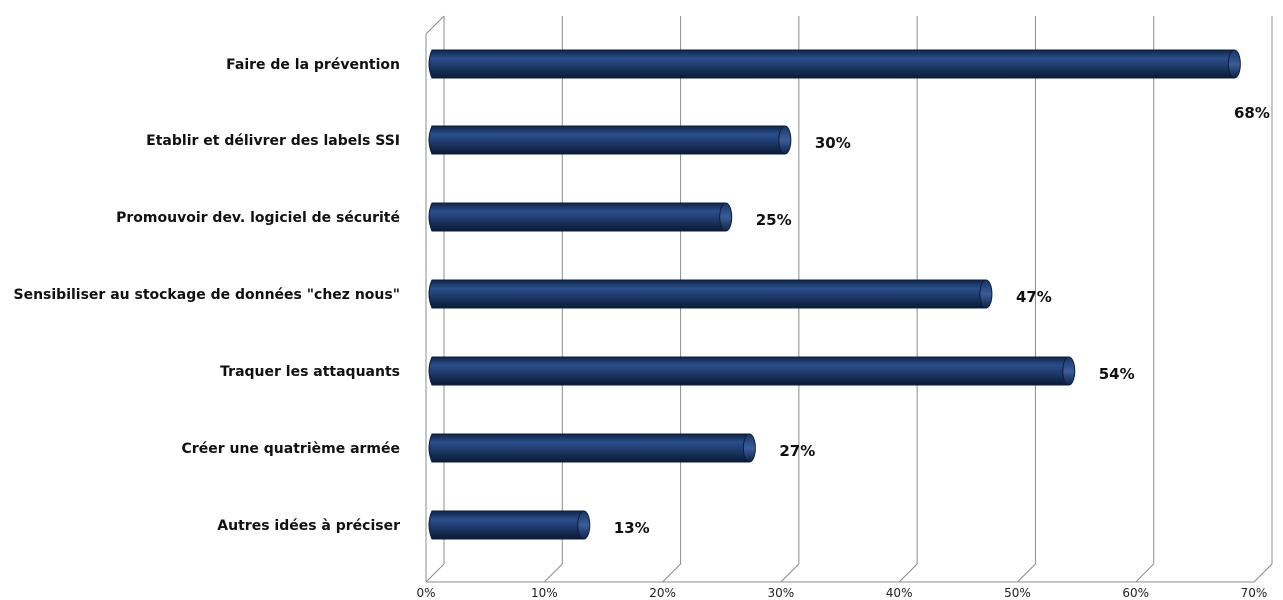 This screenshot has height=600, width=1283. I want to click on category-label: Promouvoir dev. logiciel de sécurité, so click(258, 218).